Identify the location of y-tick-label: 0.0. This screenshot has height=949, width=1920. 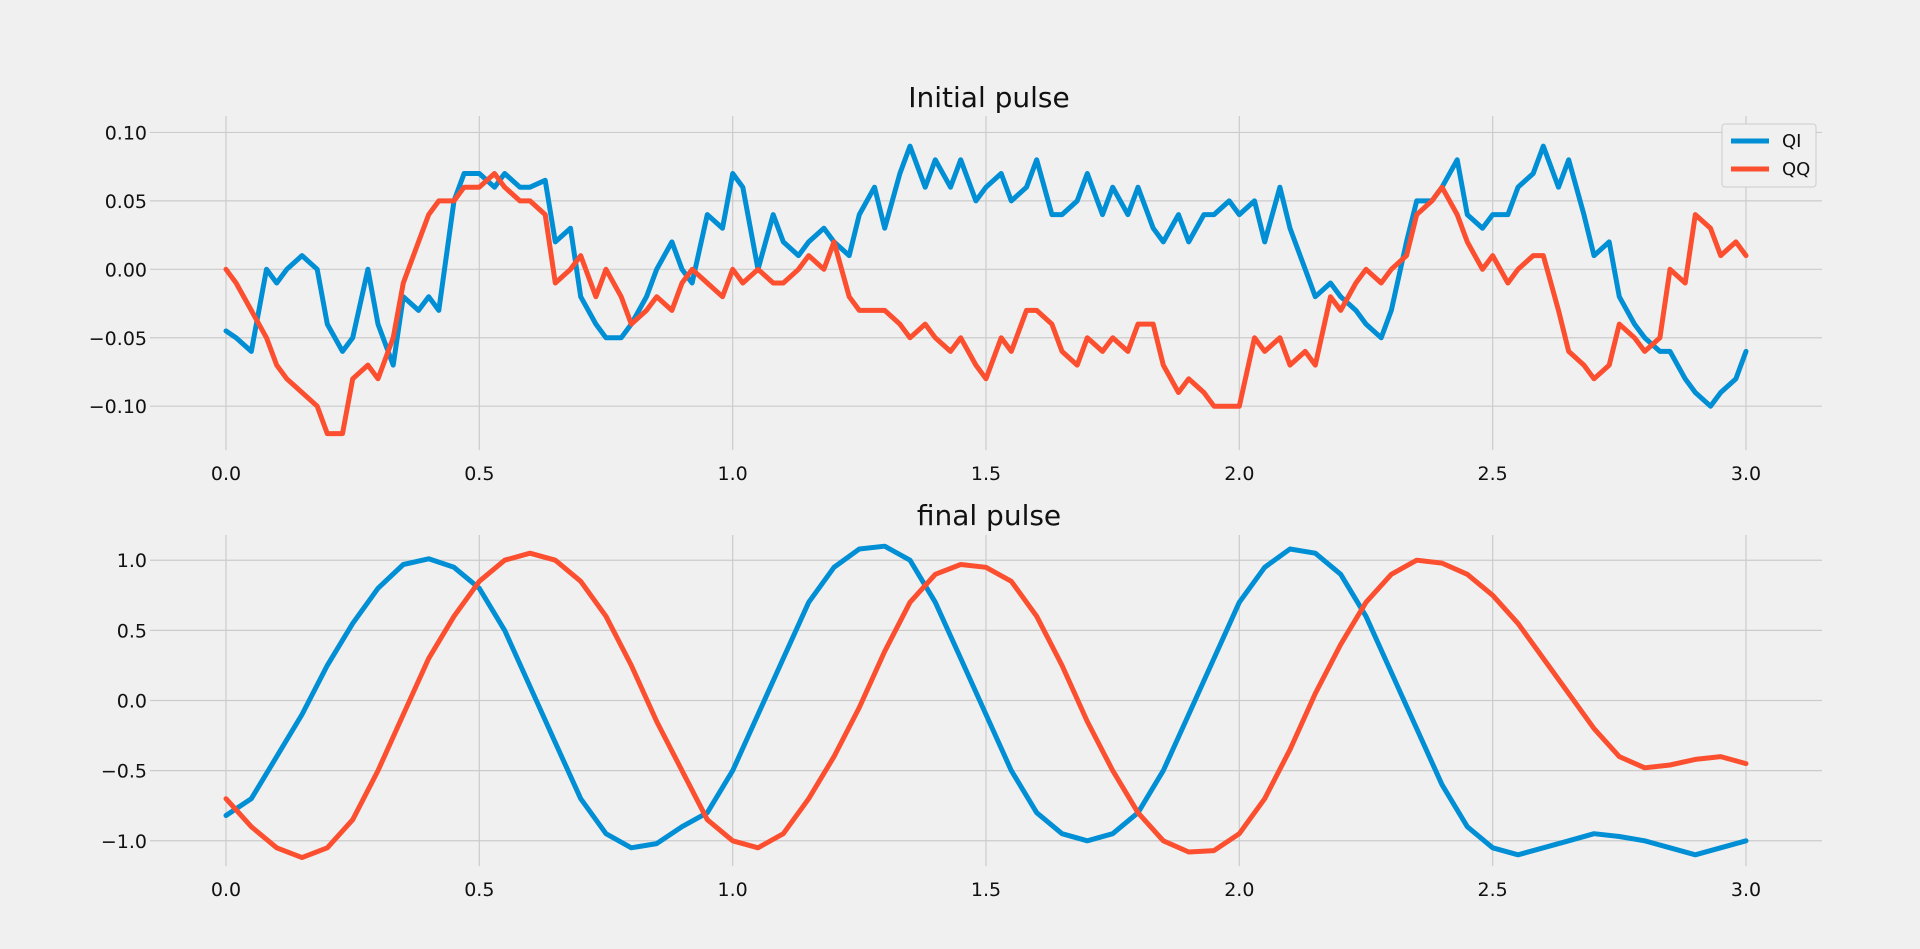
(132, 702).